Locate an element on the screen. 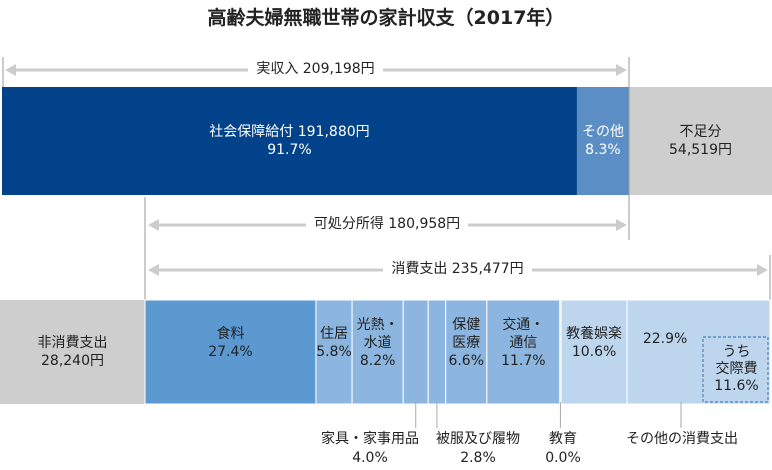  segment-pct-recreation: 10.6% is located at coordinates (594, 352).